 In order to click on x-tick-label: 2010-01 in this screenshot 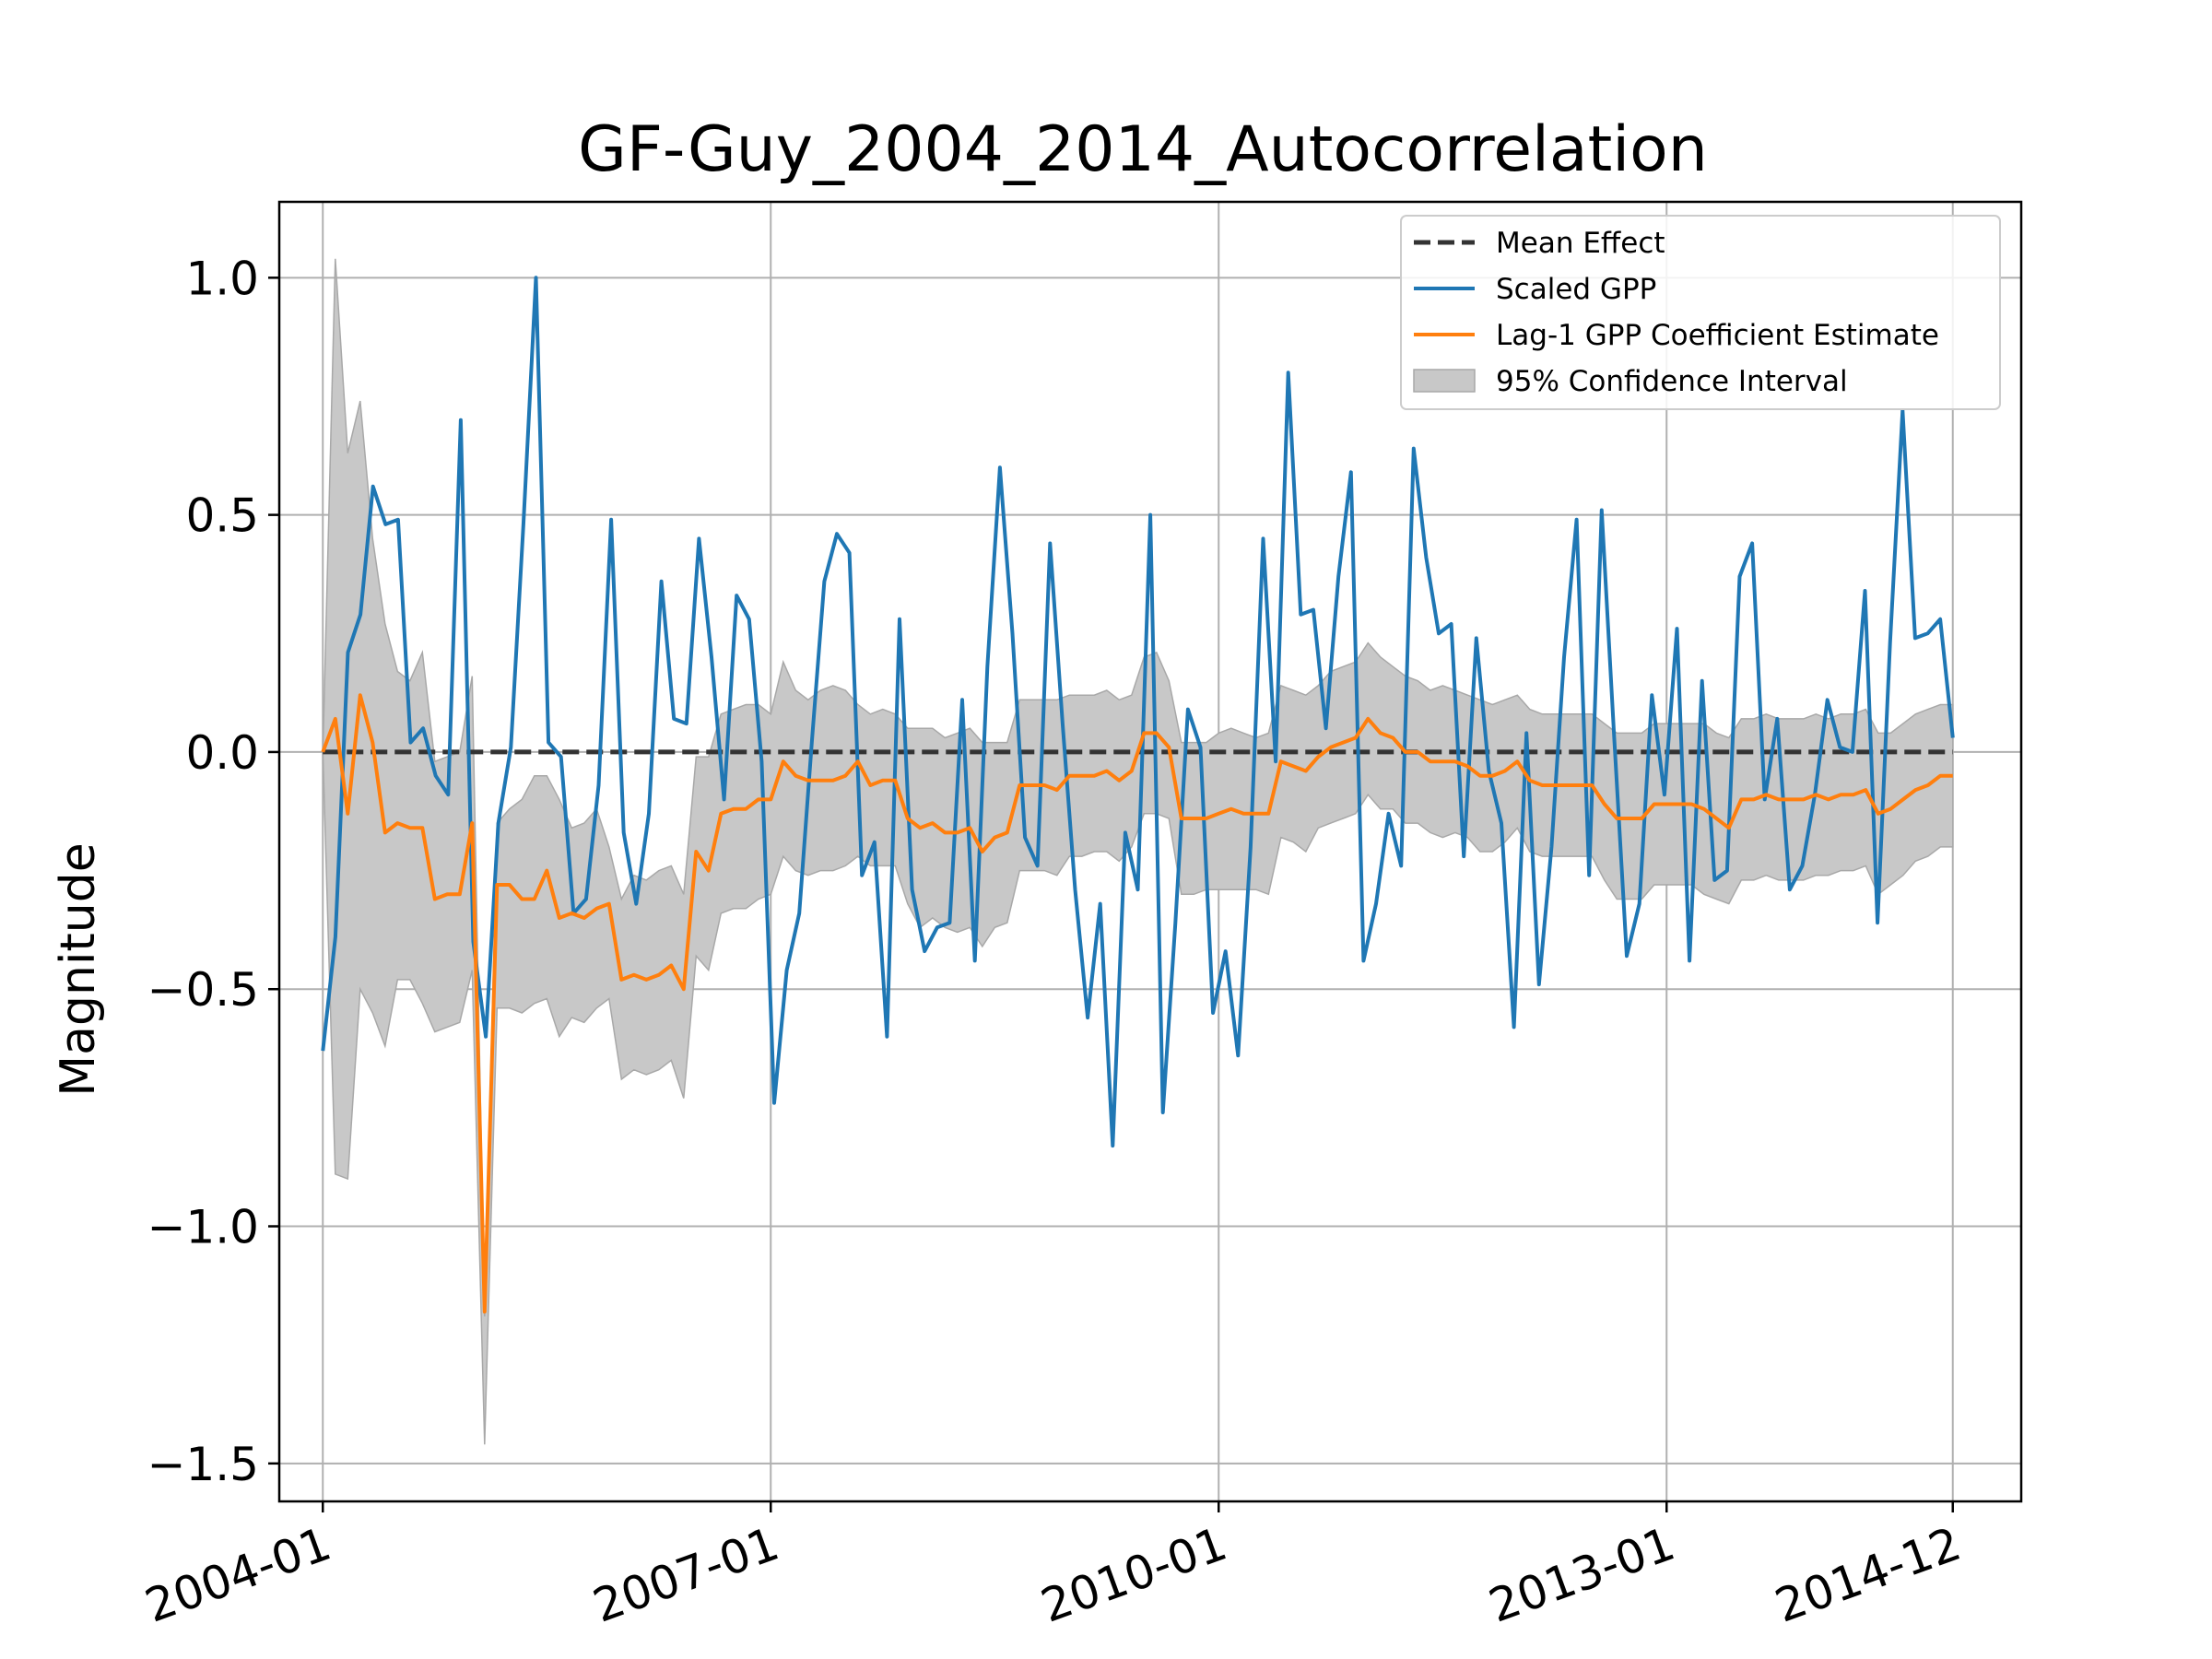, I will do `click(1133, 1575)`.